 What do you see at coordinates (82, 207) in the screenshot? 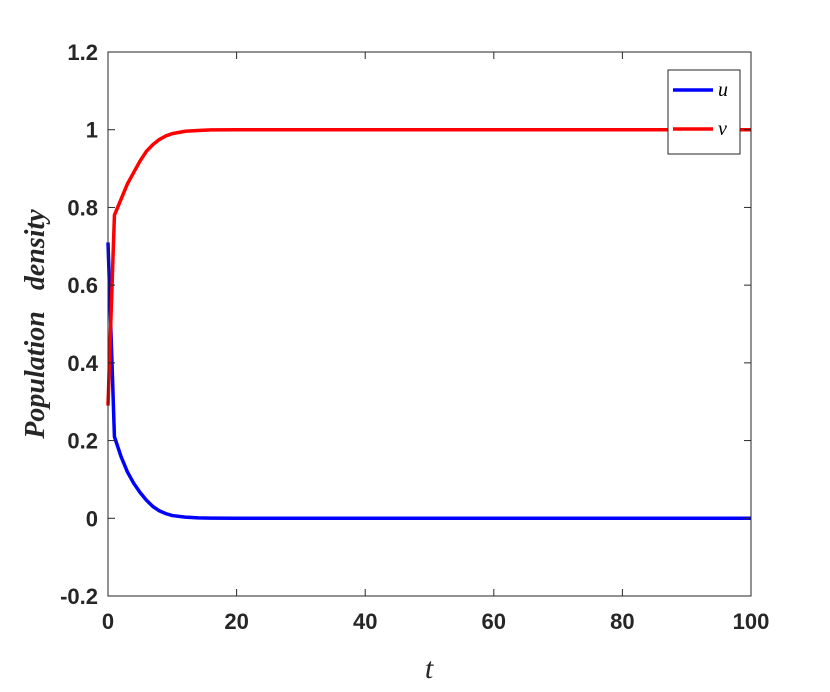
I see `y-tick-label: 0.8` at bounding box center [82, 207].